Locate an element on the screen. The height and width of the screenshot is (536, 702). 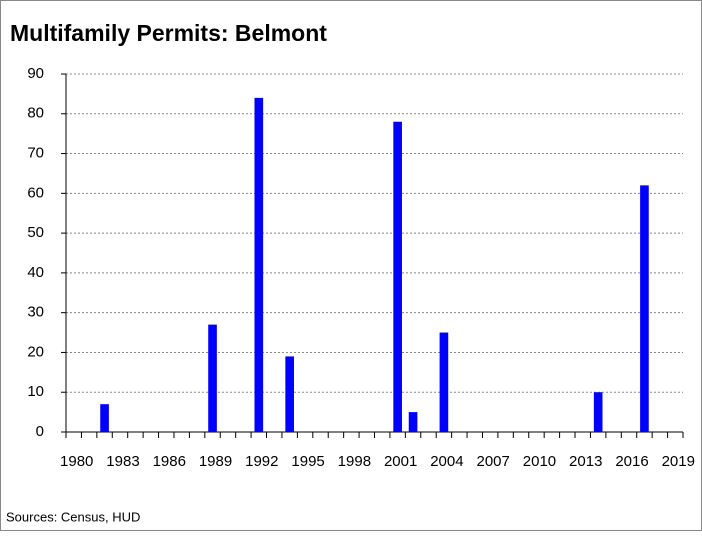
x-tick-label: 2016 is located at coordinates (631, 461).